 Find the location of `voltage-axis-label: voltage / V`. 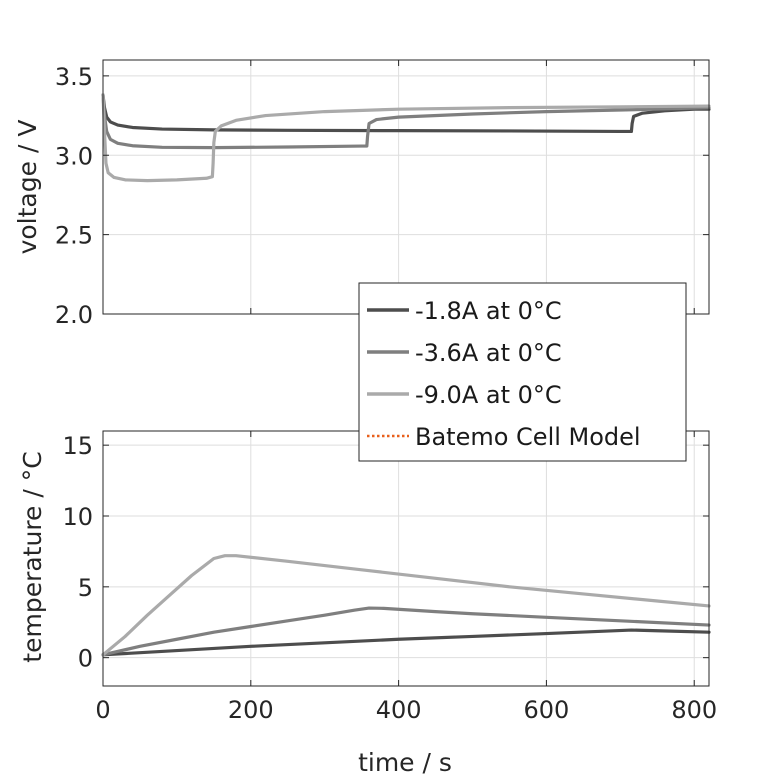

voltage-axis-label: voltage / V is located at coordinates (27, 187).